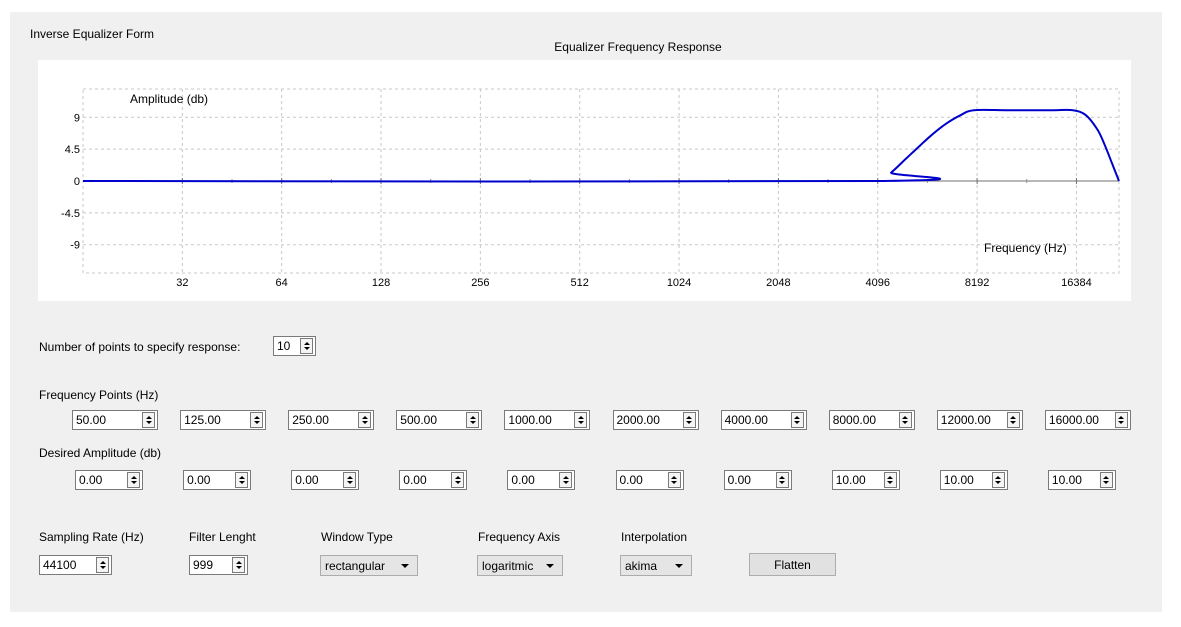 This screenshot has height=627, width=1181. Describe the element at coordinates (92, 34) in the screenshot. I see `form-title: Inverse Equalizer Form` at that location.